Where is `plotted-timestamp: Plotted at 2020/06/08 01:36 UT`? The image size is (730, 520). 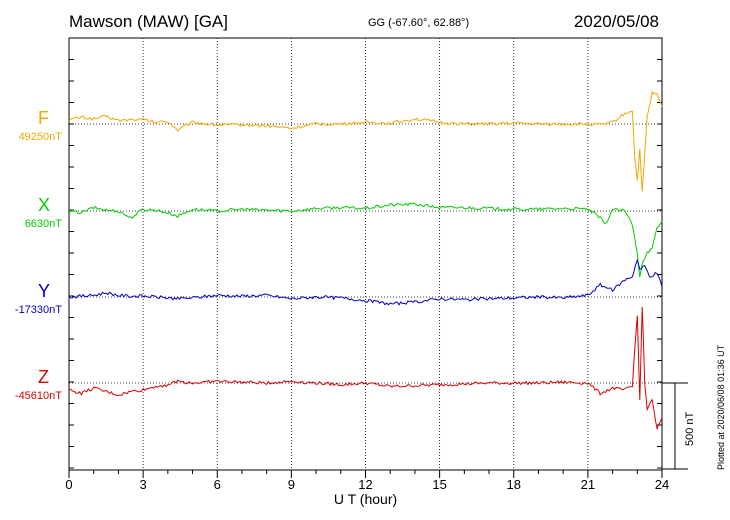 plotted-timestamp: Plotted at 2020/06/08 01:36 UT is located at coordinates (721, 407).